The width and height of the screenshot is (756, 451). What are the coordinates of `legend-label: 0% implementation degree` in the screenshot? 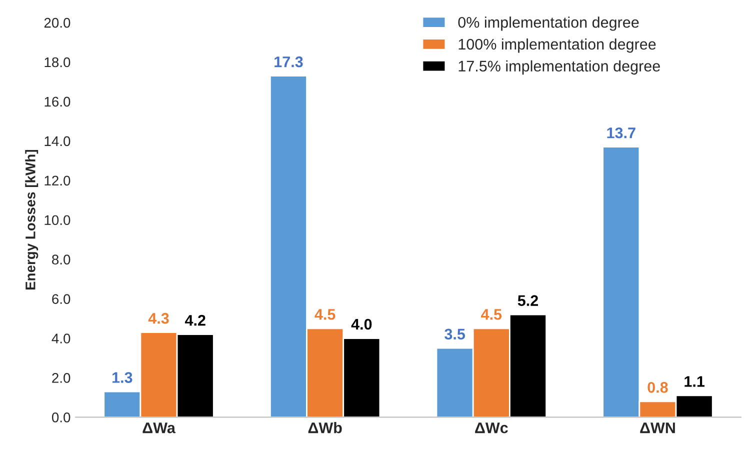 It's located at (548, 23).